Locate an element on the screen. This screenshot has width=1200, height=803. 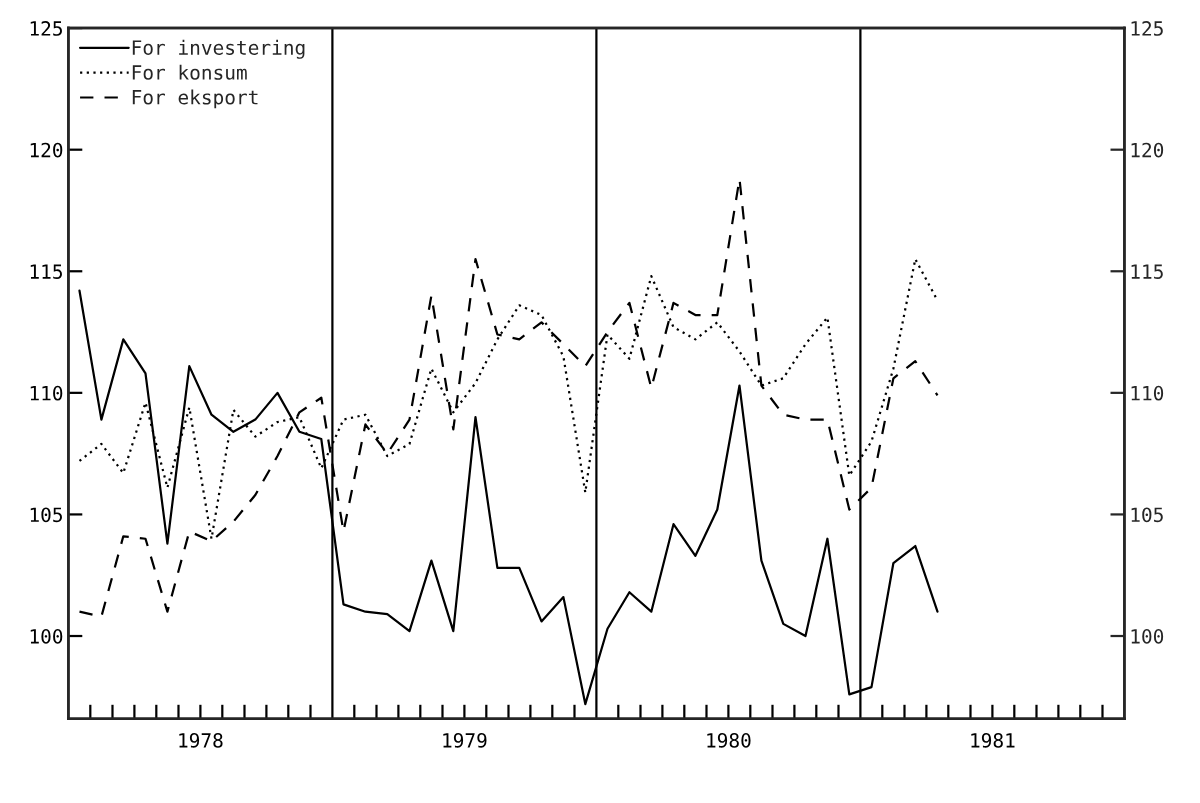
y2-tick-label: 105 is located at coordinates (1147, 515).